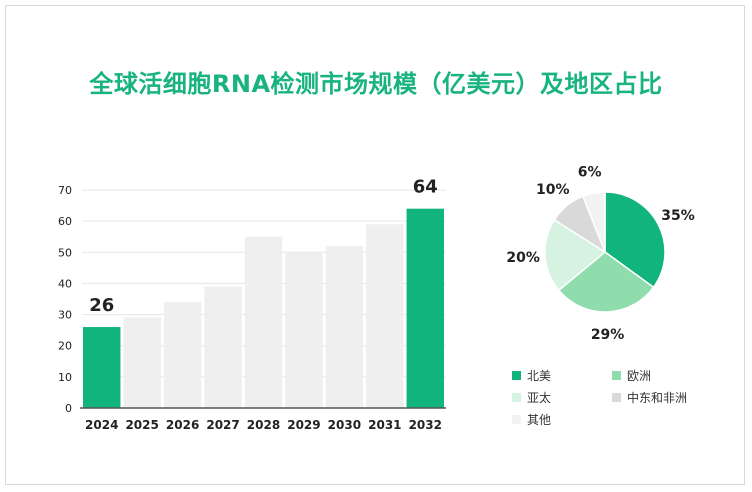  I want to click on legend-label: 欧洲, so click(639, 375).